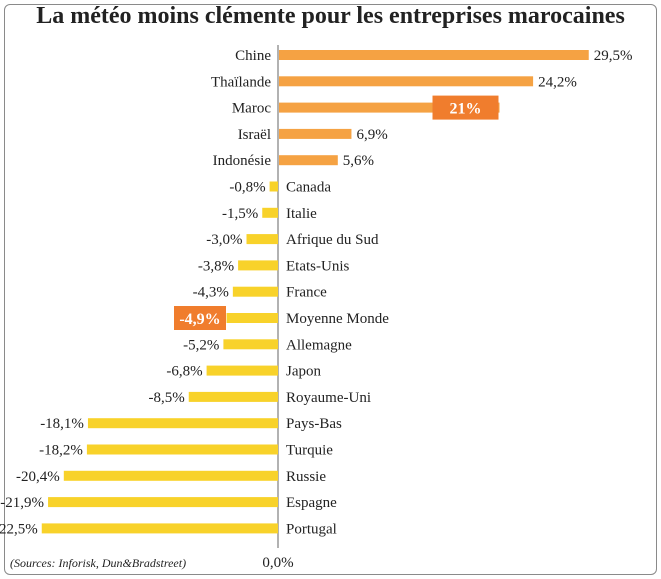  I want to click on category-label-afrique-du-sud: Afrique du Sud, so click(332, 240).